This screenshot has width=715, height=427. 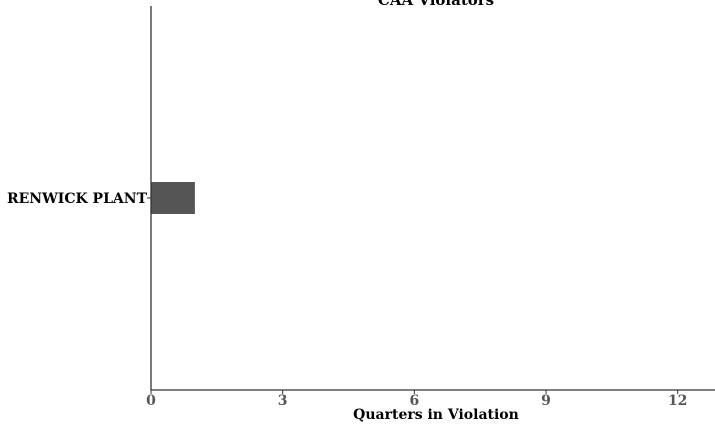 I want to click on x-tick-label: 9, so click(x=546, y=401).